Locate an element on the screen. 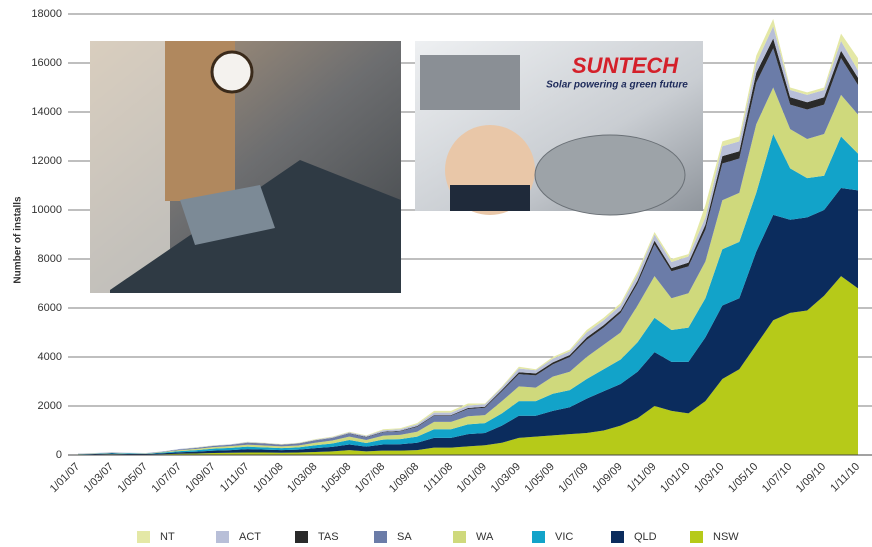 This screenshot has width=872, height=547. y-tick-label: 10000 is located at coordinates (46, 210).